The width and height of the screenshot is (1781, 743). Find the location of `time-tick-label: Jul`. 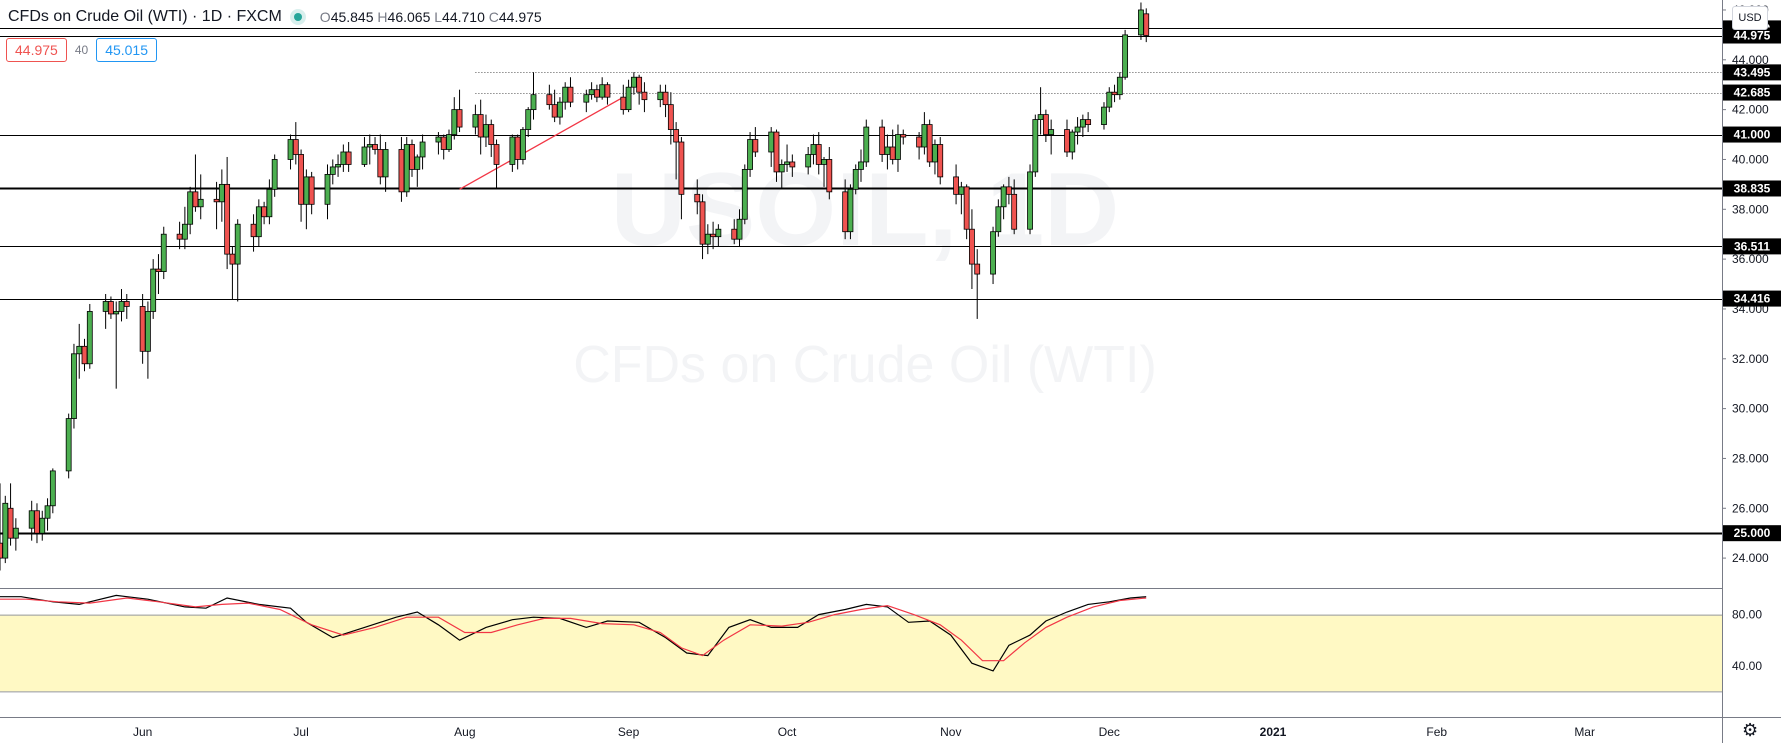

time-tick-label: Jul is located at coordinates (300, 732).